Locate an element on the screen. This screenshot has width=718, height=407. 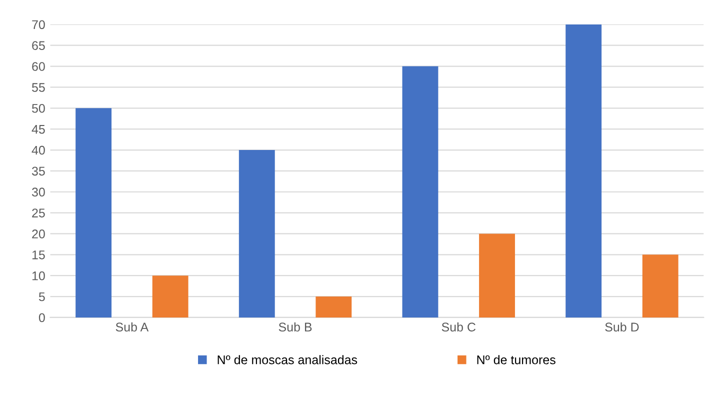
y-tick-label: 15 is located at coordinates (38, 255).